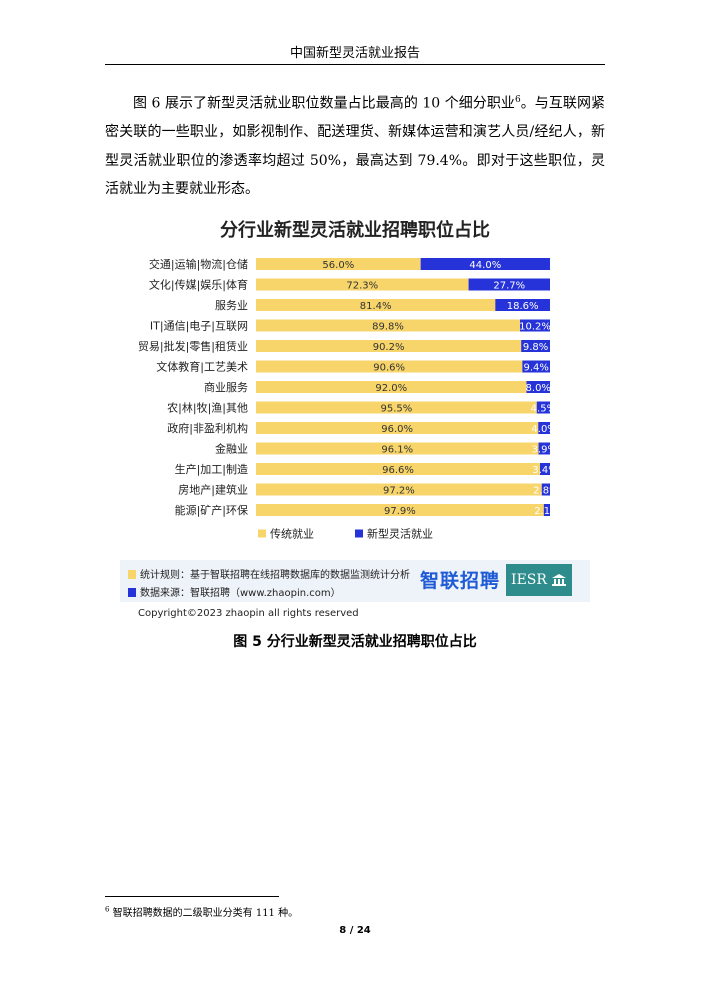 This screenshot has width=710, height=1004. I want to click on chart-title: 分行业新型灵活就业招聘职位占比, so click(355, 230).